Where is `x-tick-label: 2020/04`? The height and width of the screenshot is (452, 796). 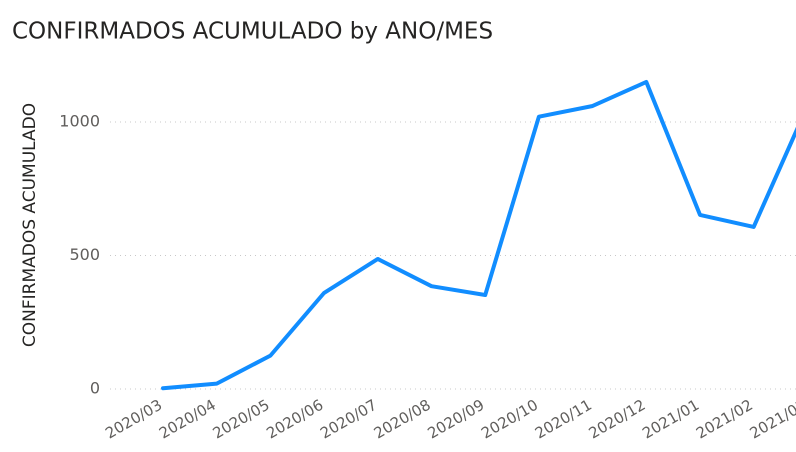
x-tick-label: 2020/04 is located at coordinates (187, 419).